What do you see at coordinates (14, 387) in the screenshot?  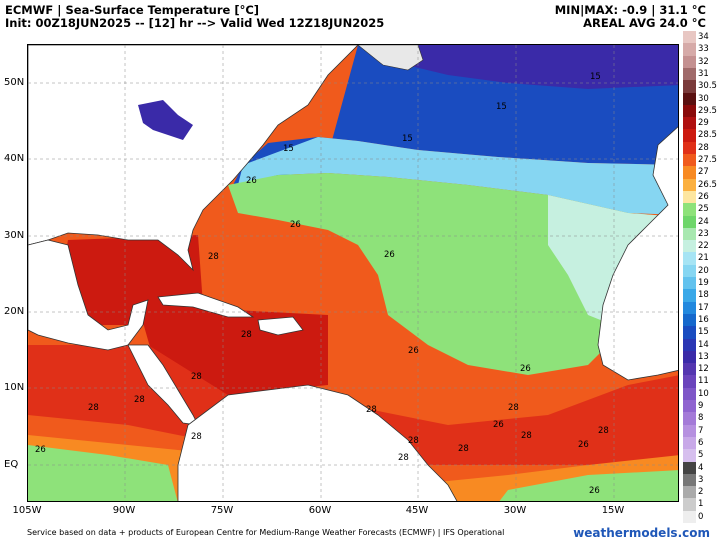 I see `lat-label-10n: 10N` at bounding box center [14, 387].